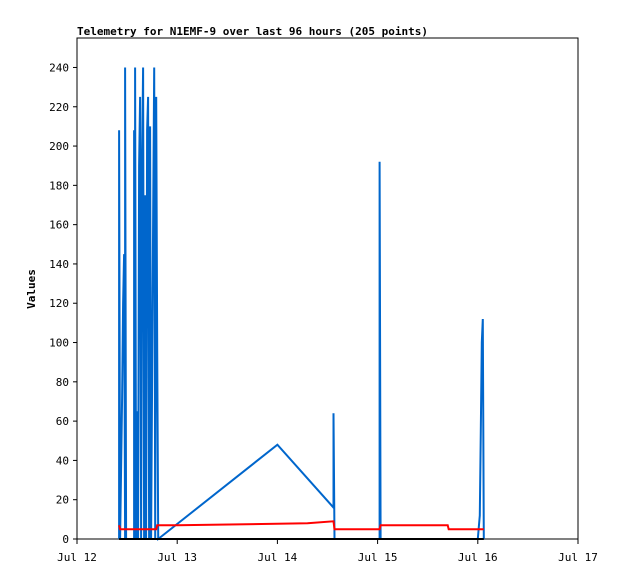 The image size is (618, 579). I want to click on y-tick-label: 40, so click(62, 460).